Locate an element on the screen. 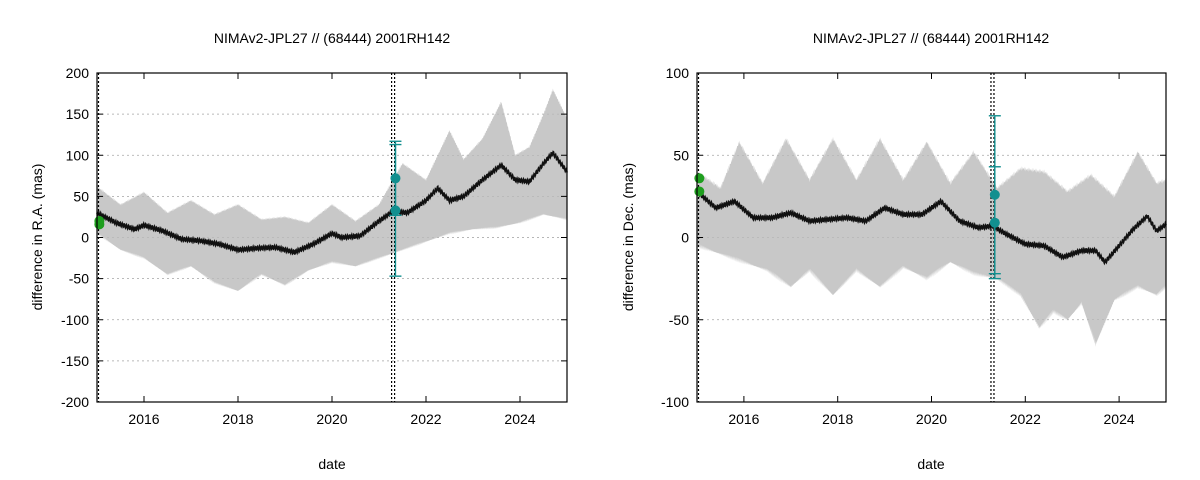 Image resolution: width=1200 pixels, height=480 pixels. y-tick-label: -200 is located at coordinates (75, 402).